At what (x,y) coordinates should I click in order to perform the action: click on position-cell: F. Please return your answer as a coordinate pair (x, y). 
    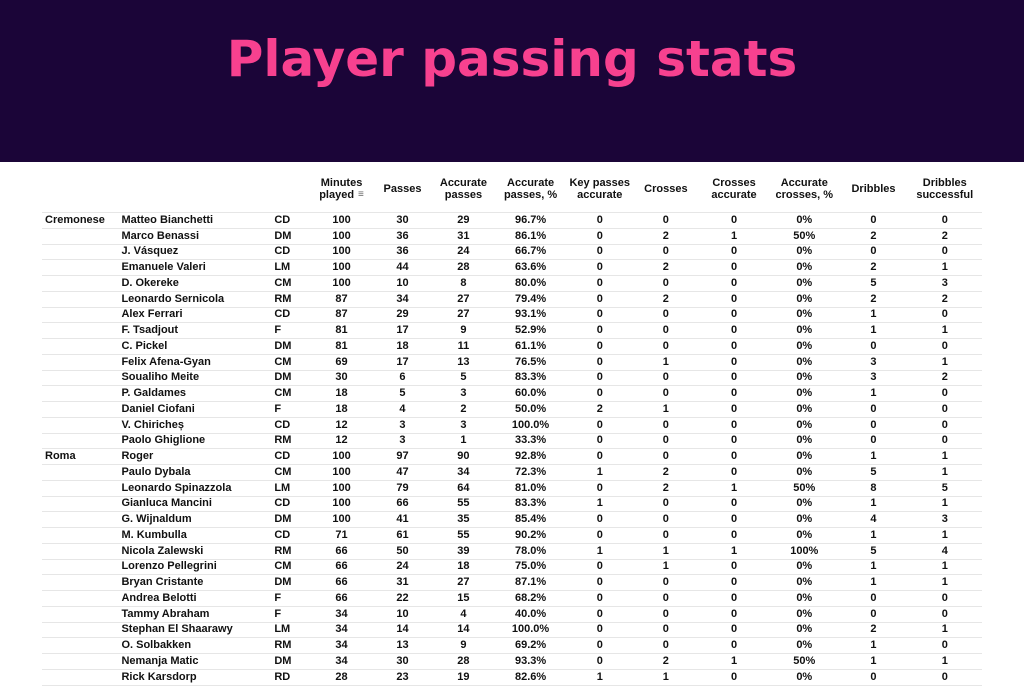
    Looking at the image, I should click on (291, 613).